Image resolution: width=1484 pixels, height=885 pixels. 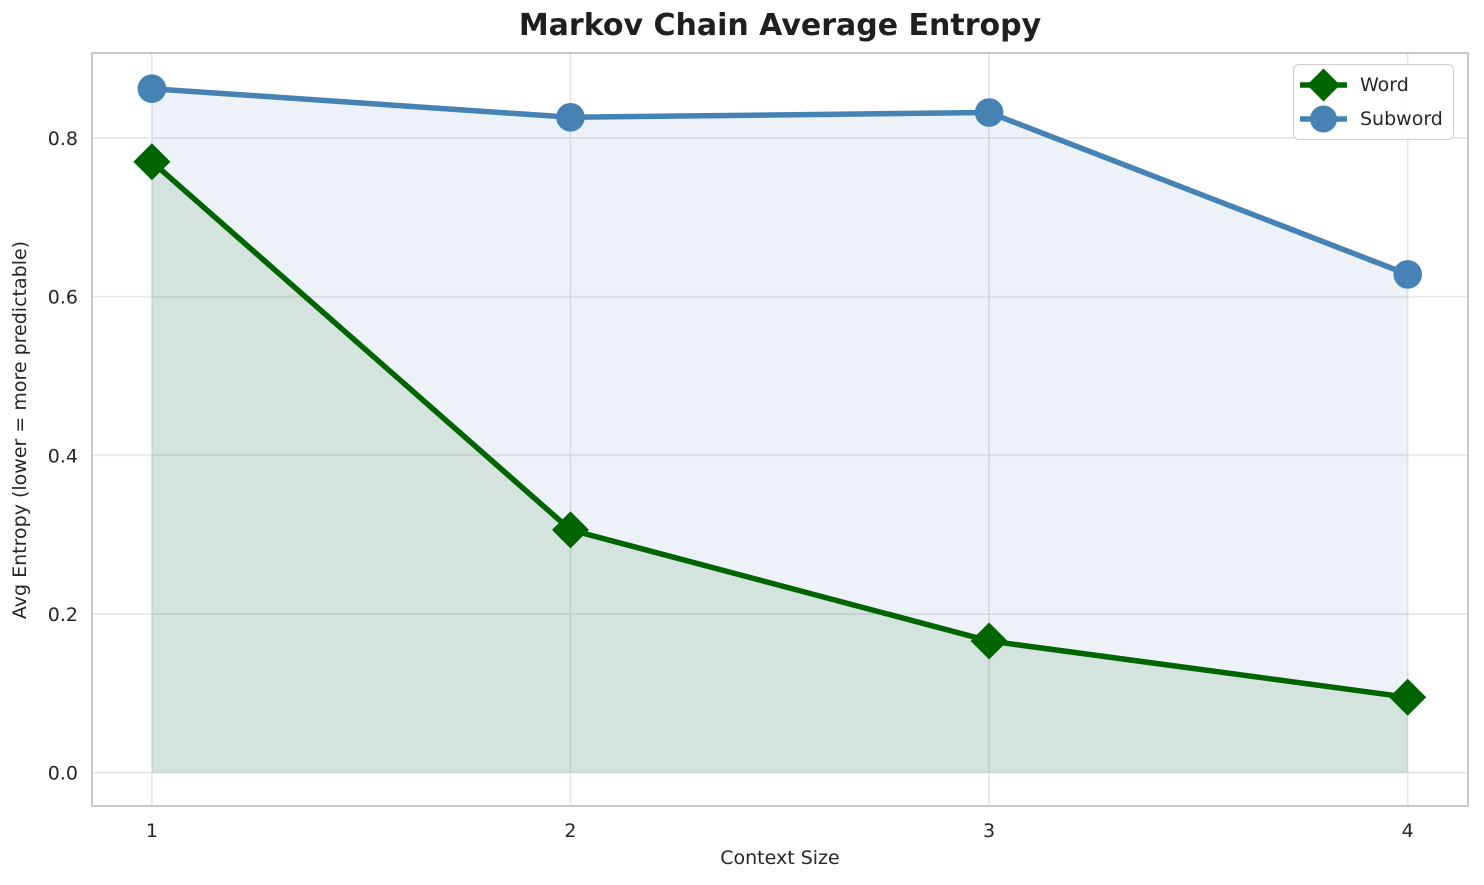 I want to click on y-tick-label: 0.8, so click(x=63, y=139).